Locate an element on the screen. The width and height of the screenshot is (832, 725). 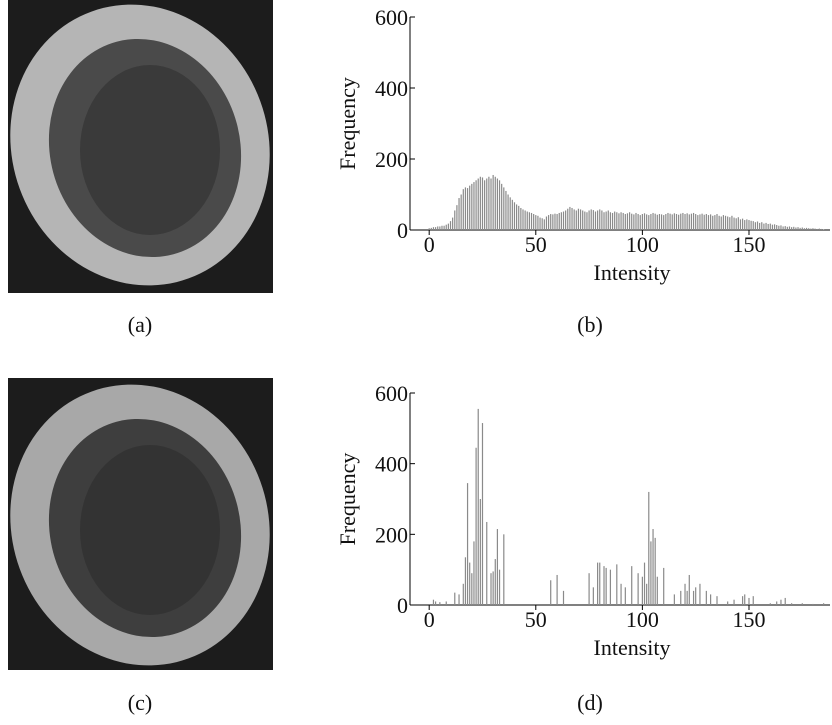
caption: (c) is located at coordinates (140, 702).